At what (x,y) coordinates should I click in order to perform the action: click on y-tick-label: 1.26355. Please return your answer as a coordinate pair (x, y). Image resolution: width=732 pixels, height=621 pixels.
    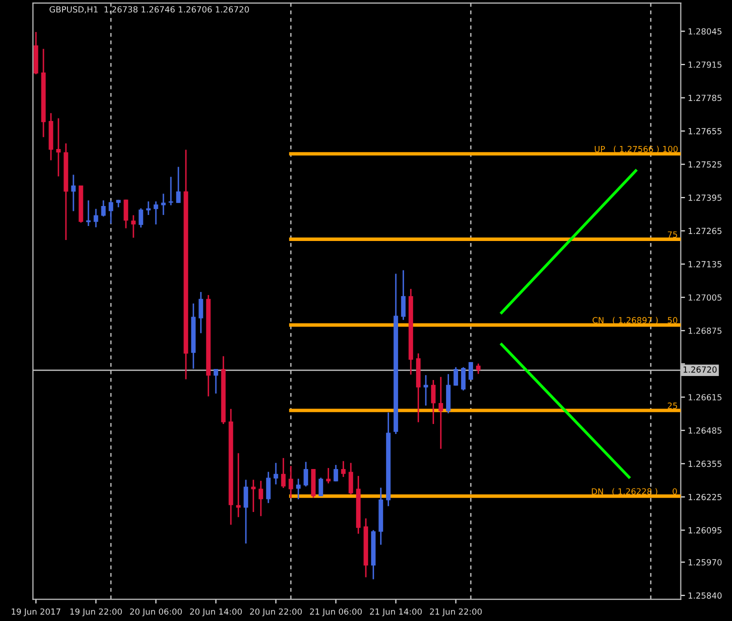
    Looking at the image, I should click on (705, 463).